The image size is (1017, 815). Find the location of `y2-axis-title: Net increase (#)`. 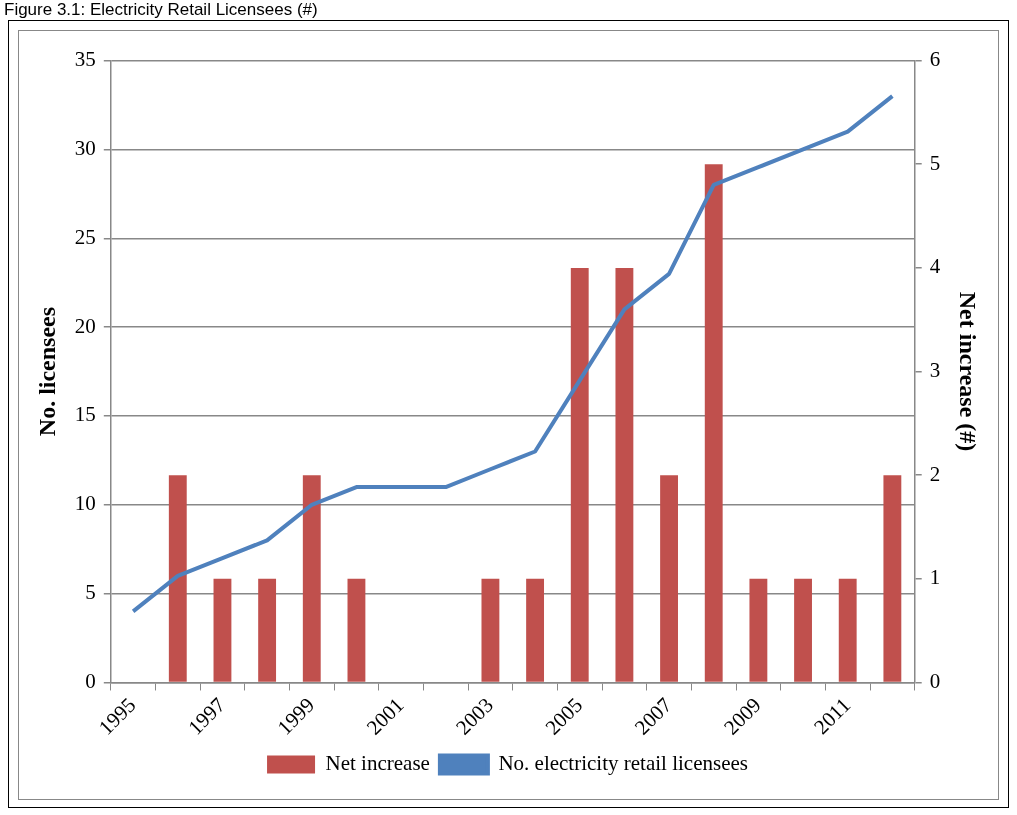

y2-axis-title: Net increase (#) is located at coordinates (968, 371).